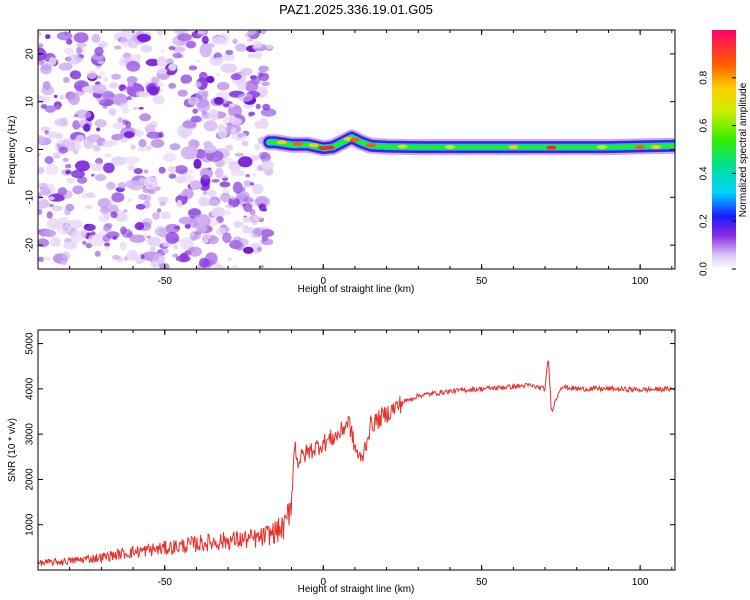 The image size is (750, 600). Describe the element at coordinates (724, 149) in the screenshot. I see `colorbar-gradient` at that location.